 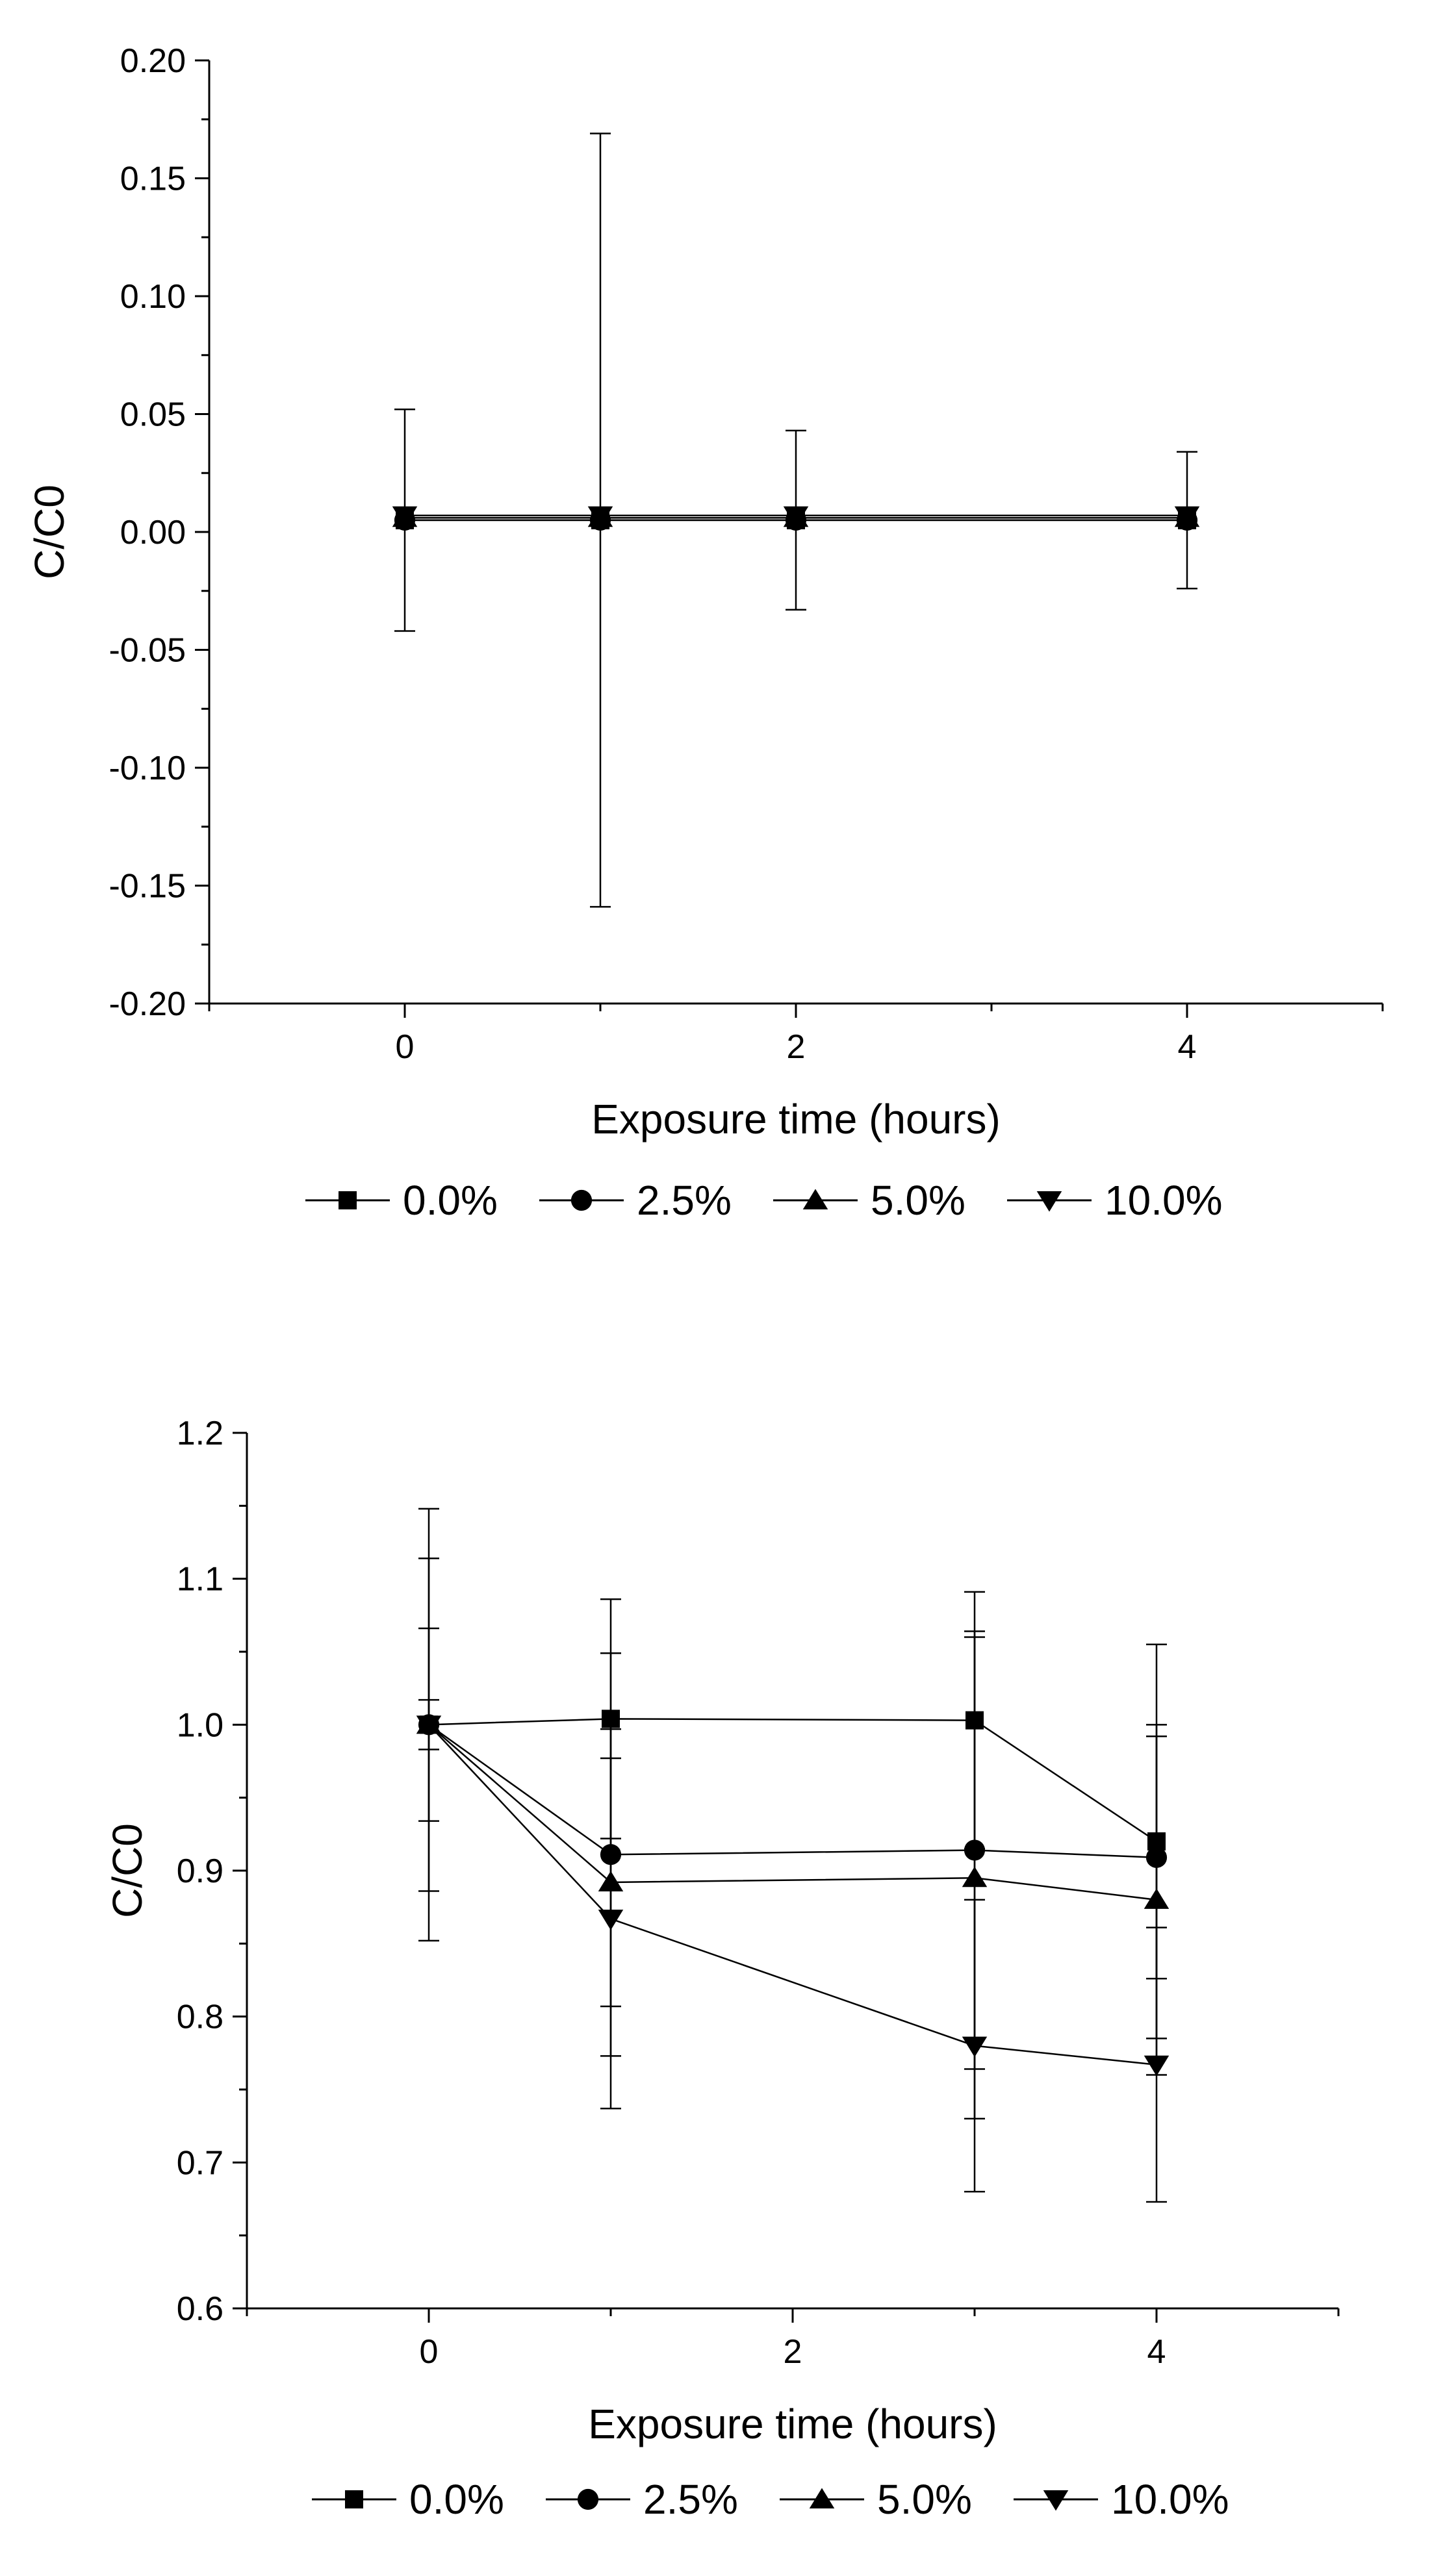 I want to click on chart1-legend-label-2: 5.0%, so click(x=918, y=1200).